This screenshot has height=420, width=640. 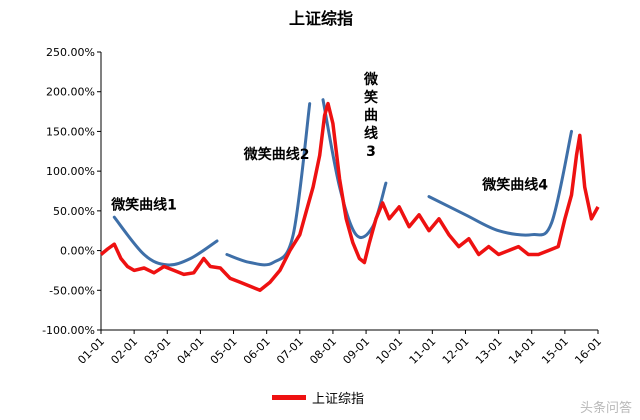 What do you see at coordinates (514, 184) in the screenshot?
I see `annotation-4: 微笑曲线4` at bounding box center [514, 184].